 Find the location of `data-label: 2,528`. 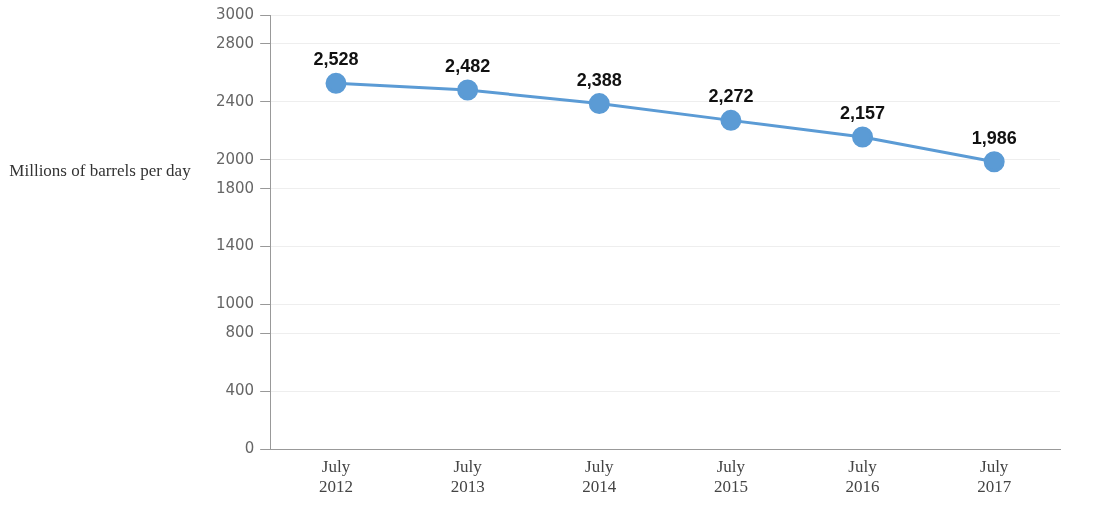

data-label: 2,528 is located at coordinates (336, 59).